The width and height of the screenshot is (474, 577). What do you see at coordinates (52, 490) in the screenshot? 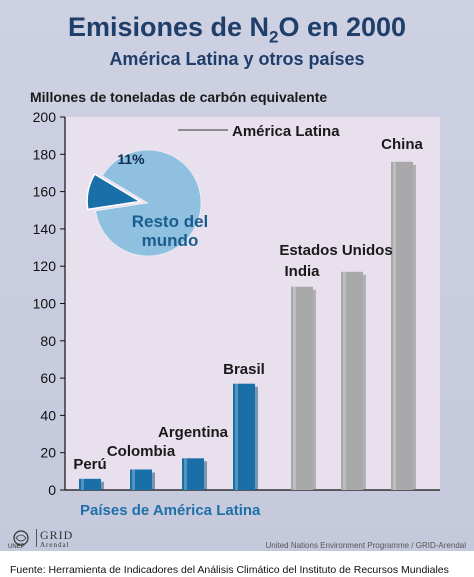
I see `y-tick-label: 0` at bounding box center [52, 490].